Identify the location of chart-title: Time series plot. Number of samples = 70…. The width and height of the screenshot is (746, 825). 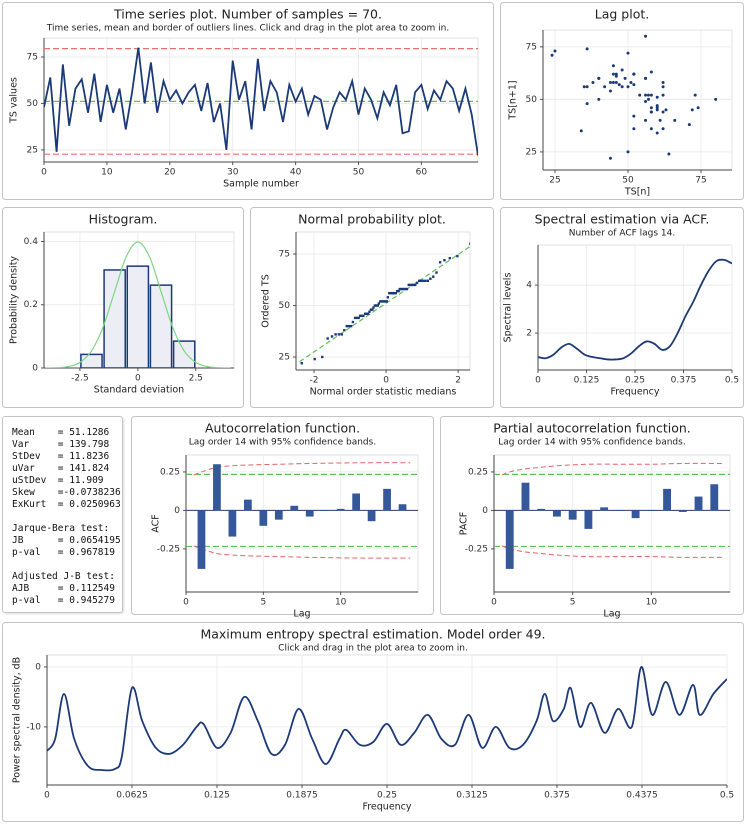
(247, 14).